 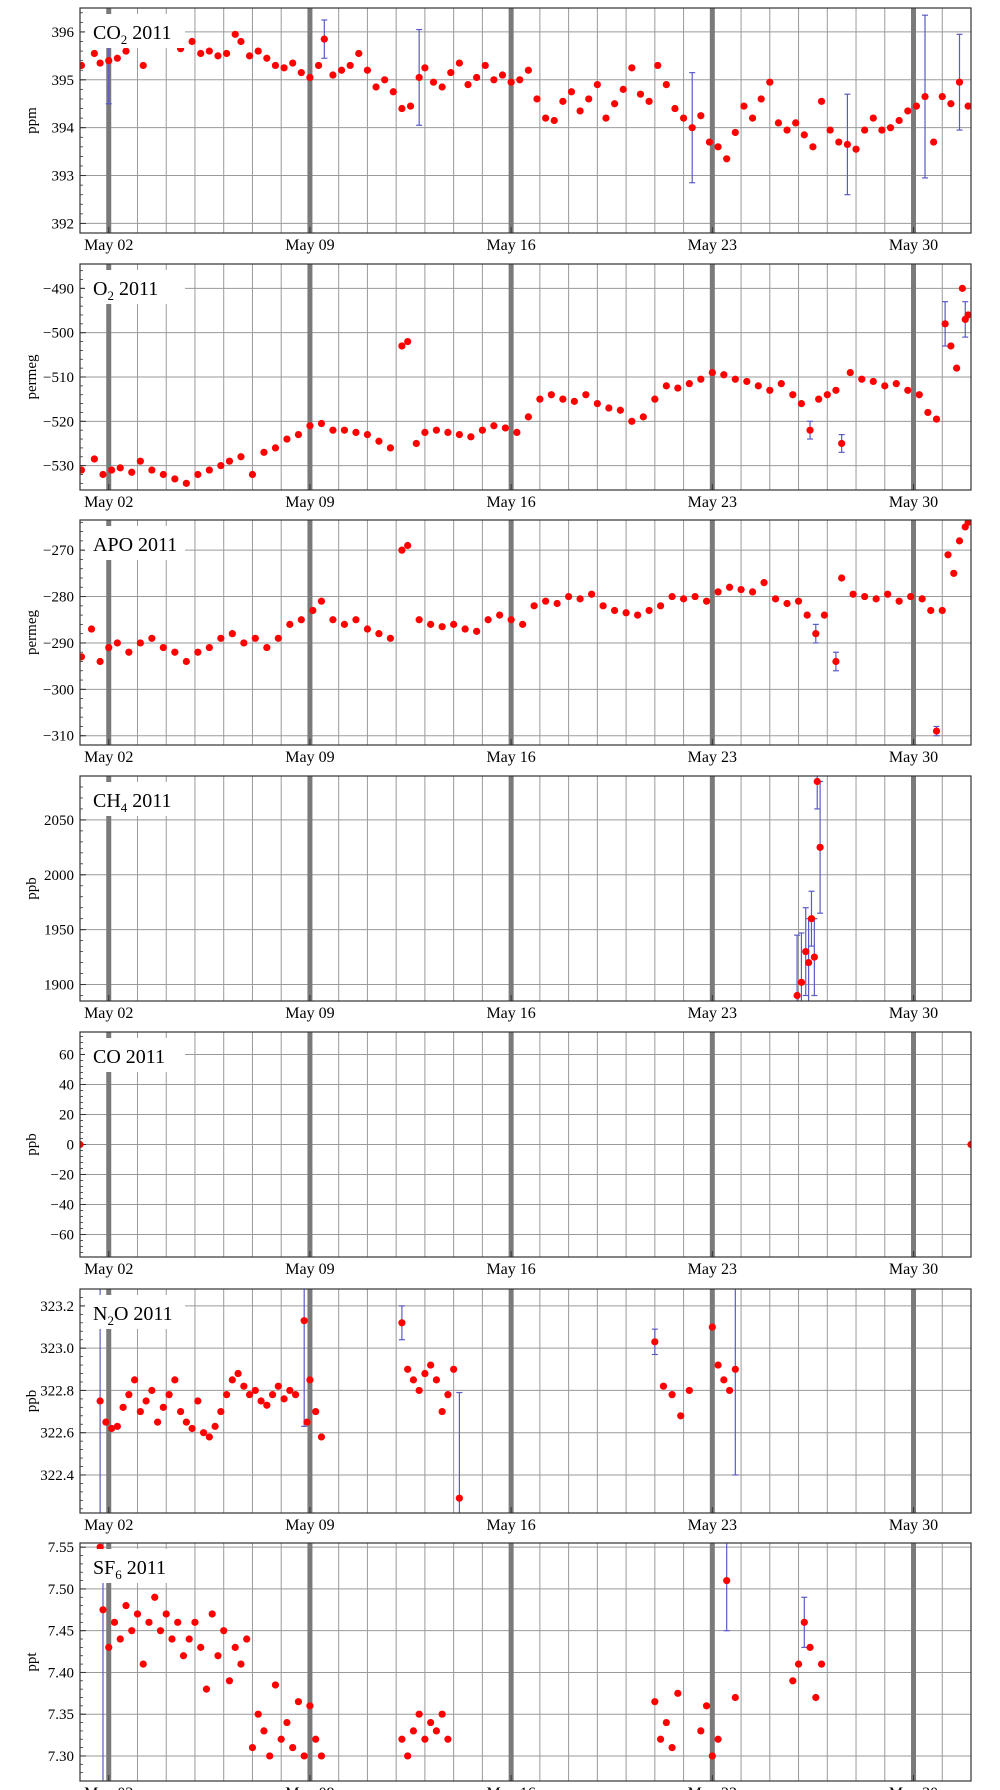 What do you see at coordinates (525, 628) in the screenshot?
I see `data-layer` at bounding box center [525, 628].